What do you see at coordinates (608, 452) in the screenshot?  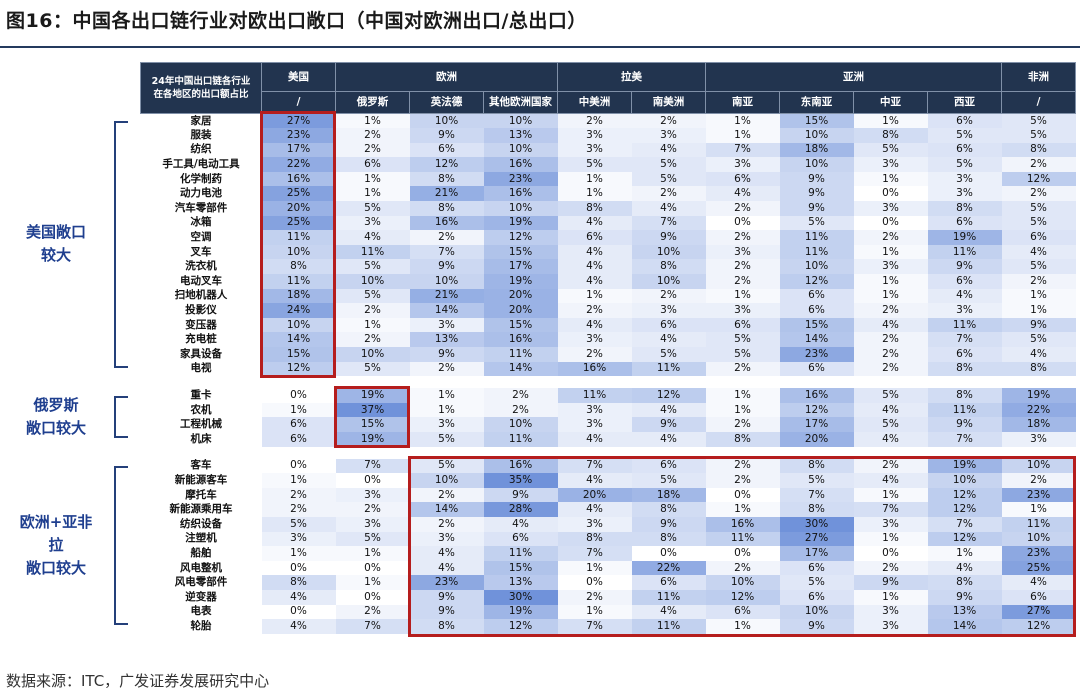 I see `group-spacer` at bounding box center [608, 452].